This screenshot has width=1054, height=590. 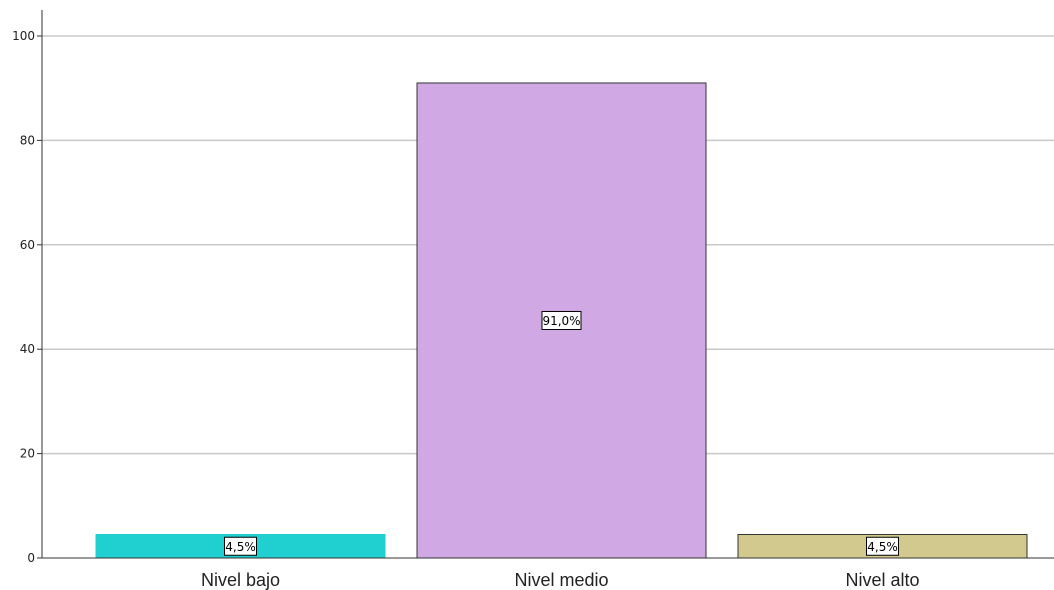 What do you see at coordinates (31, 558) in the screenshot?
I see `y-tick-label: 0` at bounding box center [31, 558].